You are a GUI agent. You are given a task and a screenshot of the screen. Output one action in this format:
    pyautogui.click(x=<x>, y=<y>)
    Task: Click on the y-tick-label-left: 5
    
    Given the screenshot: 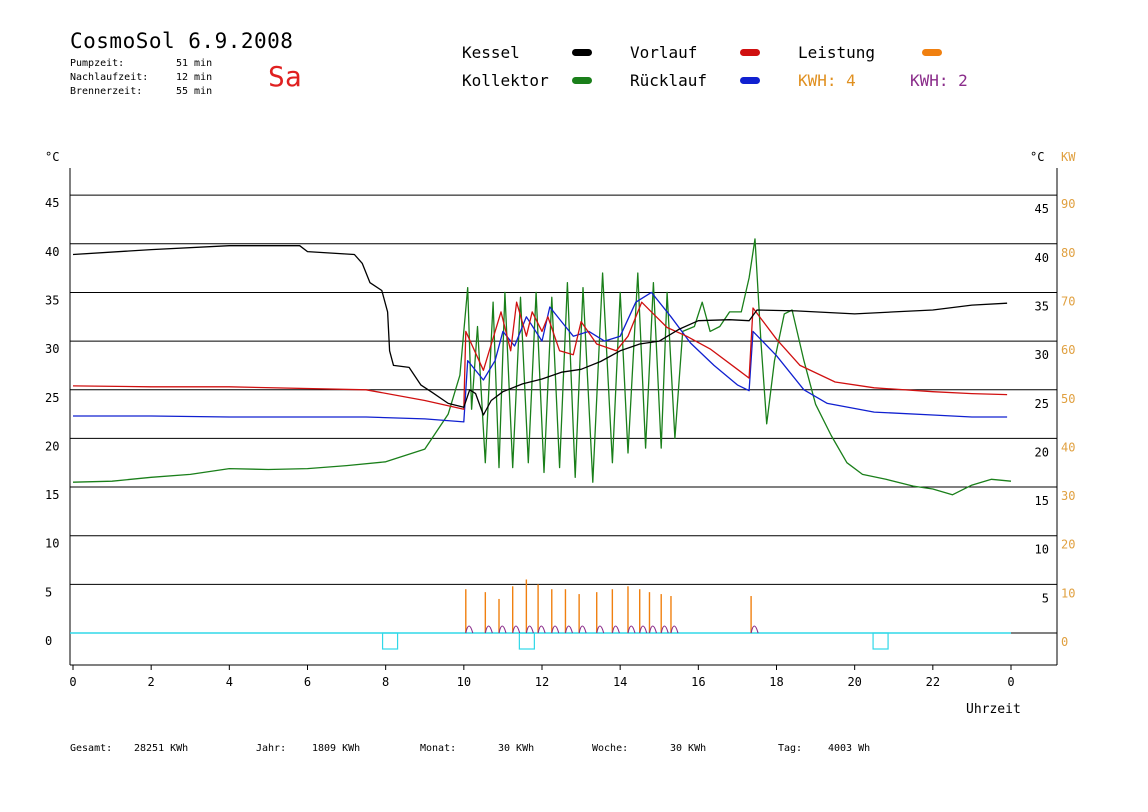 What is the action you would take?
    pyautogui.click(x=48, y=592)
    